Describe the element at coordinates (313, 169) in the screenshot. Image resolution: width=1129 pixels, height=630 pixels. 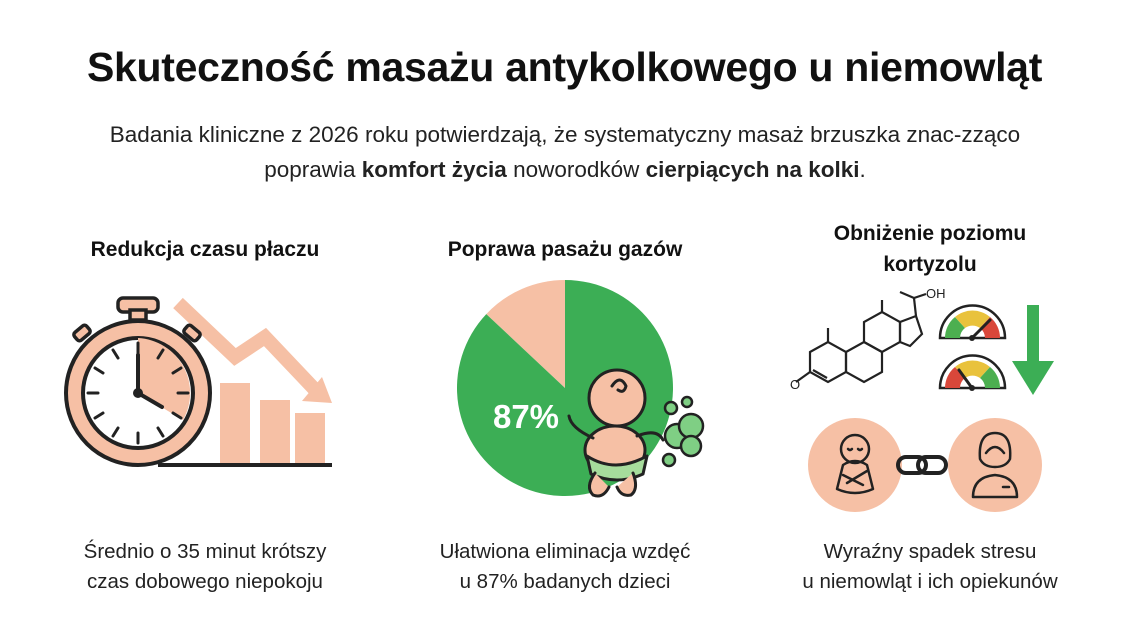
I see `subtitle-segment: poprawia` at that location.